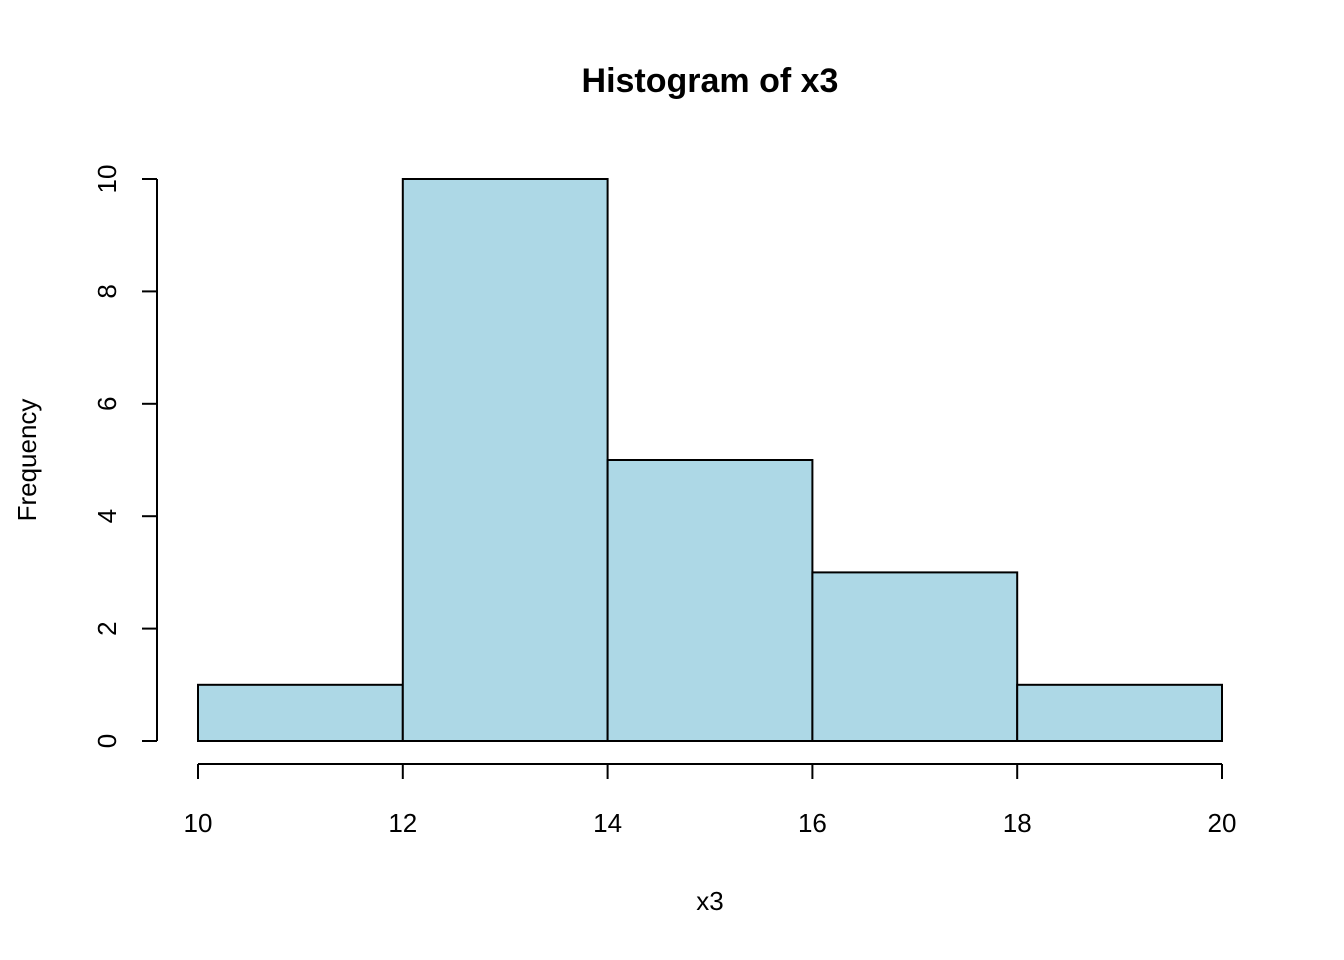  What do you see at coordinates (710, 81) in the screenshot?
I see `chart-title: Histogram of x3` at bounding box center [710, 81].